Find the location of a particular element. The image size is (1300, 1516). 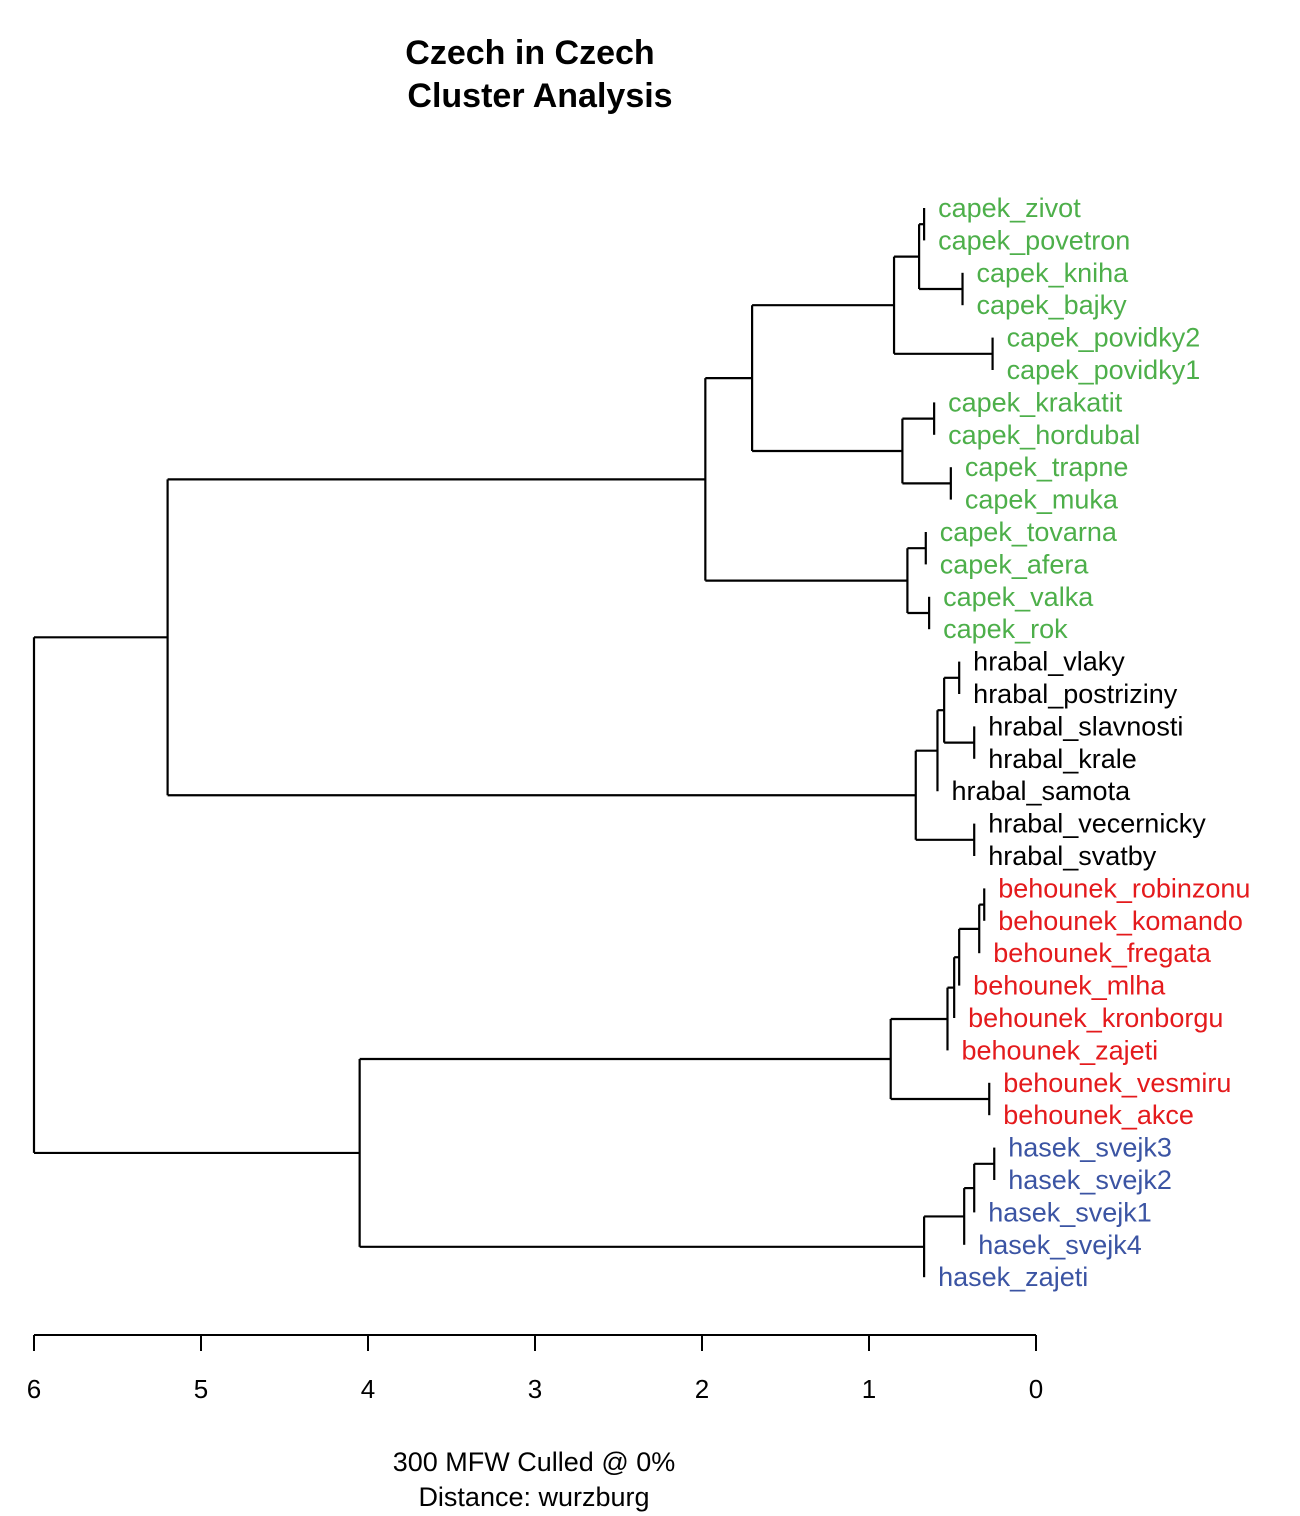

leaf-label-hrabal-postriziny: hrabal_postriziny is located at coordinates (1075, 694).